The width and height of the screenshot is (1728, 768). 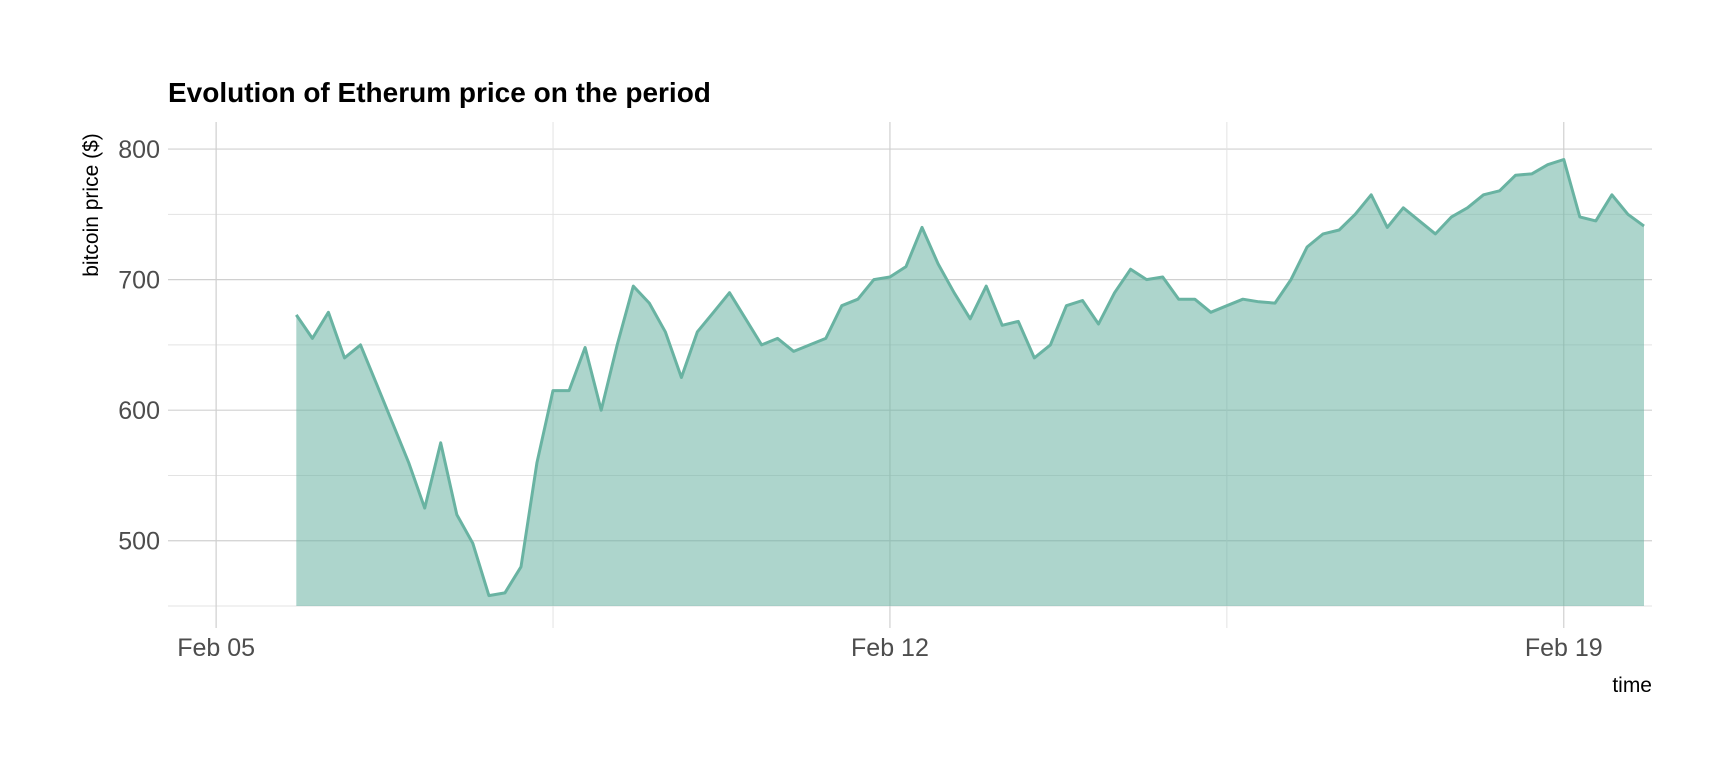 What do you see at coordinates (139, 281) in the screenshot?
I see `y-tick-label: 700` at bounding box center [139, 281].